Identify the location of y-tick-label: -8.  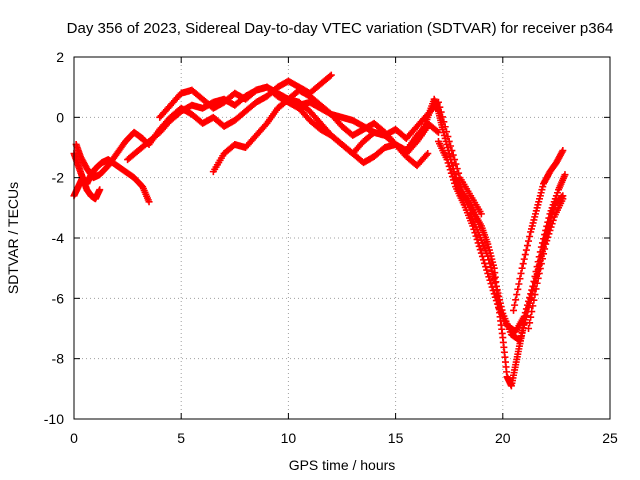
(58, 359).